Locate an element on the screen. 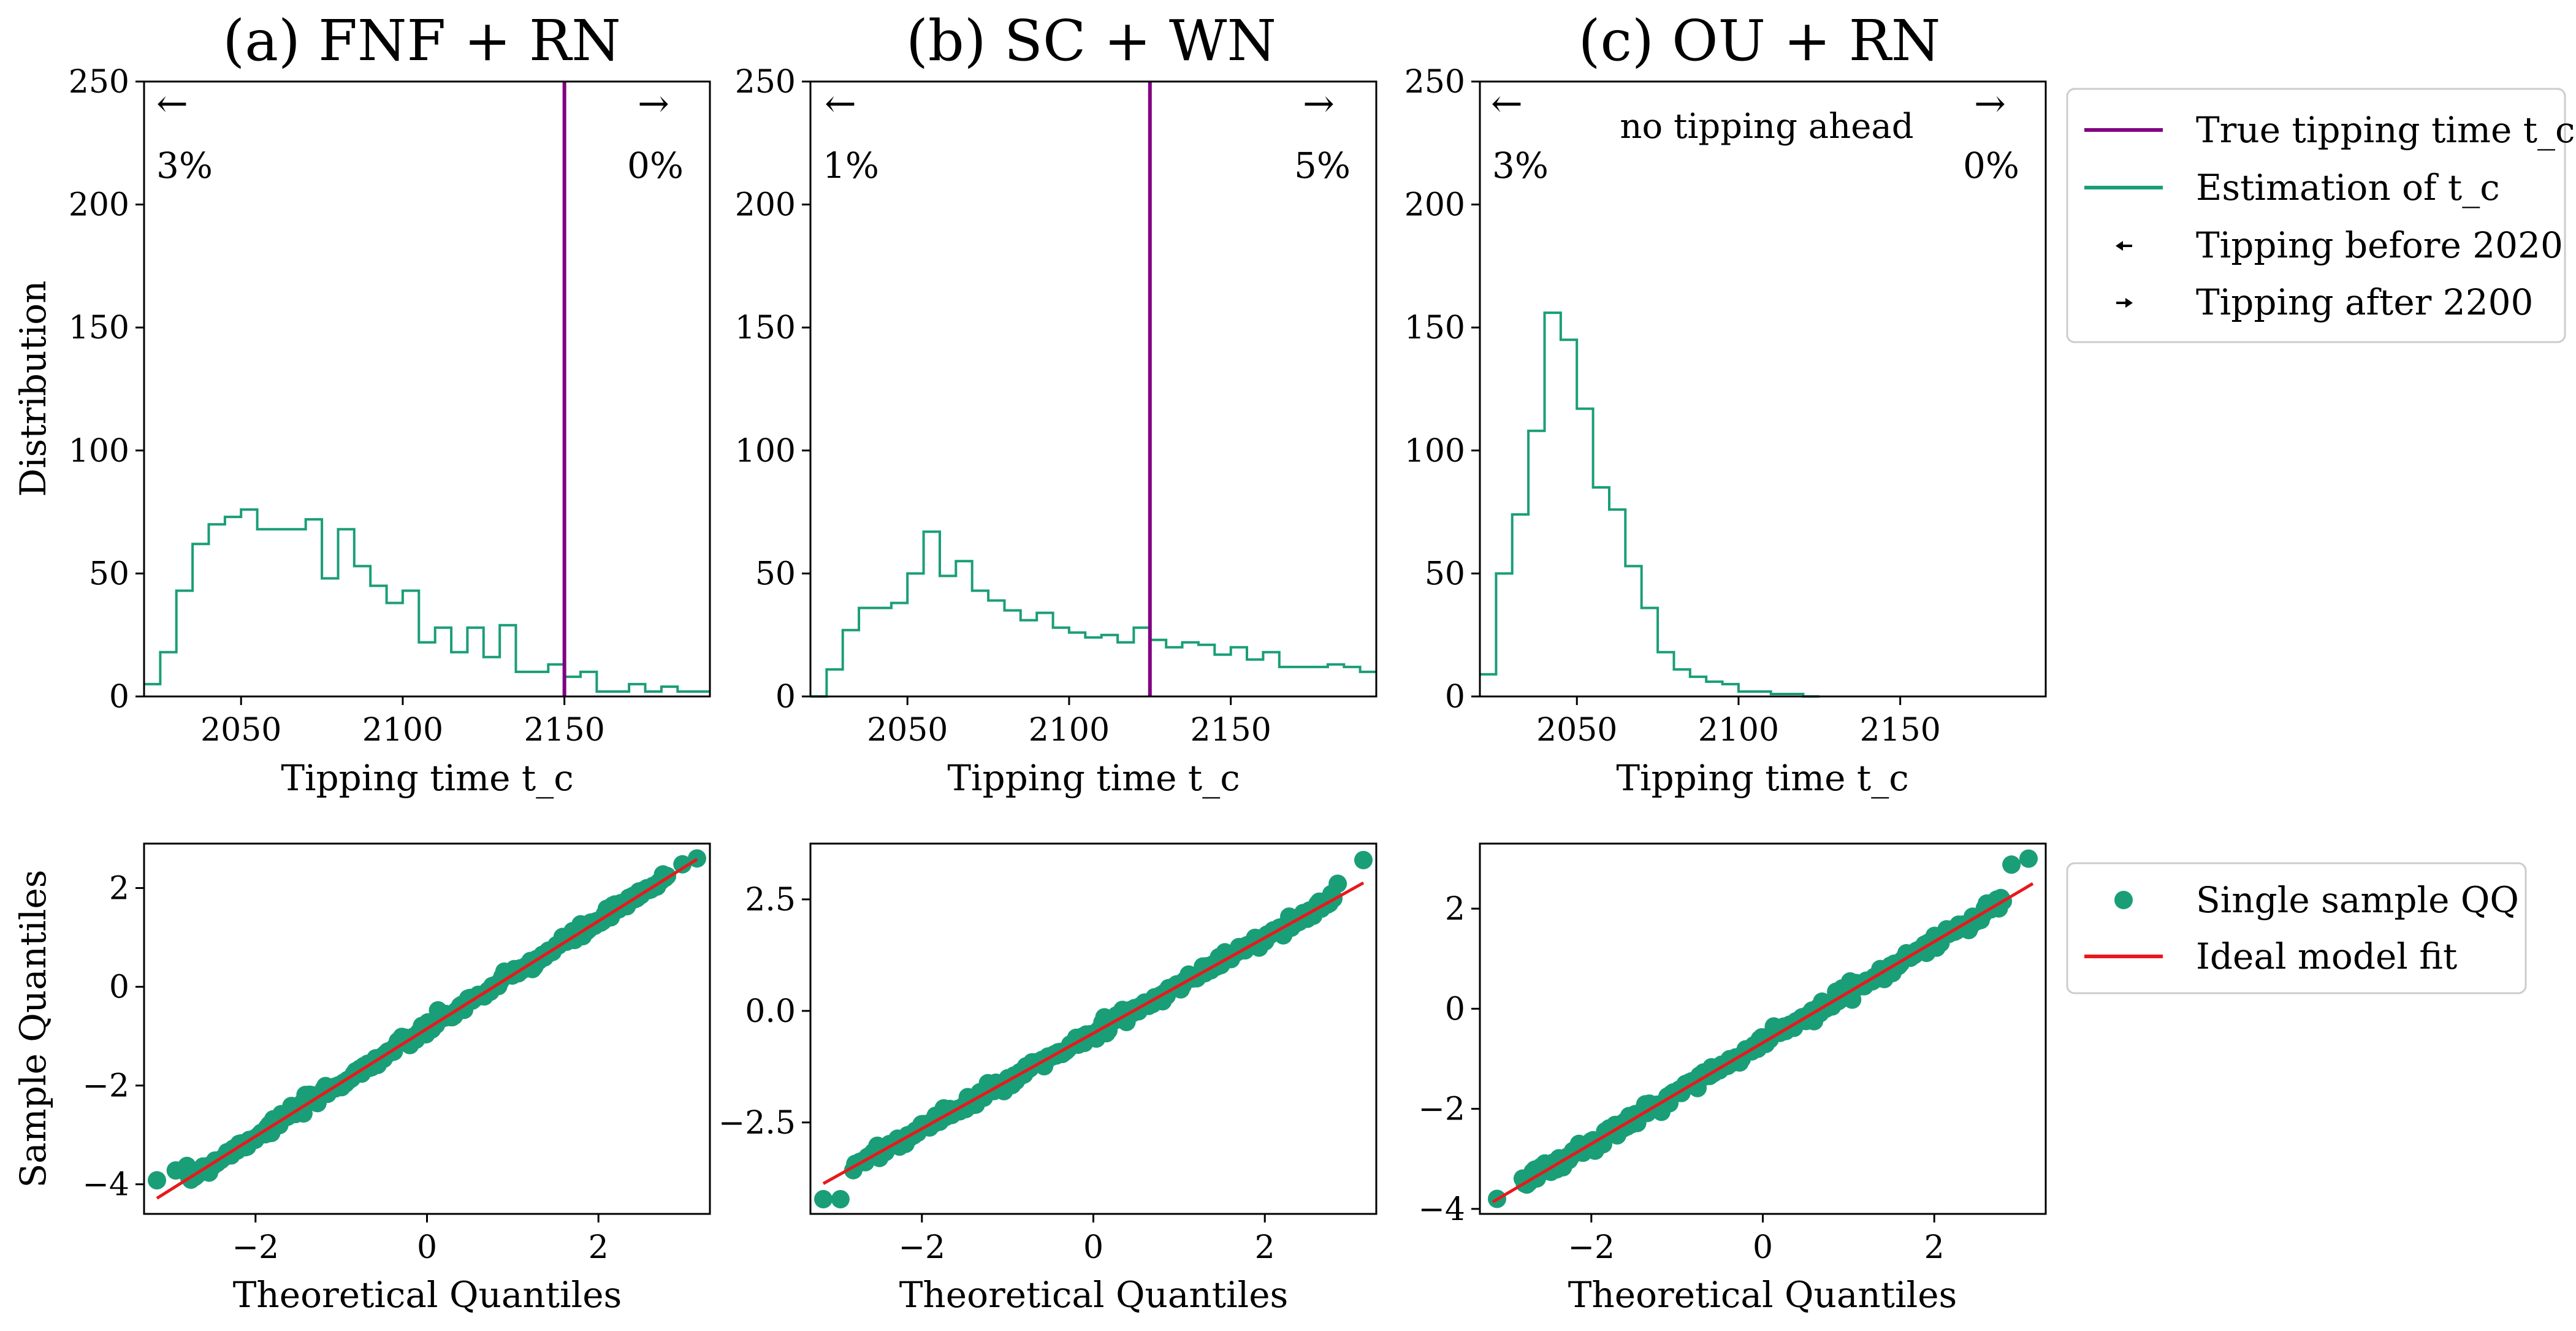  panel-a-right-arrow: → is located at coordinates (653, 104).